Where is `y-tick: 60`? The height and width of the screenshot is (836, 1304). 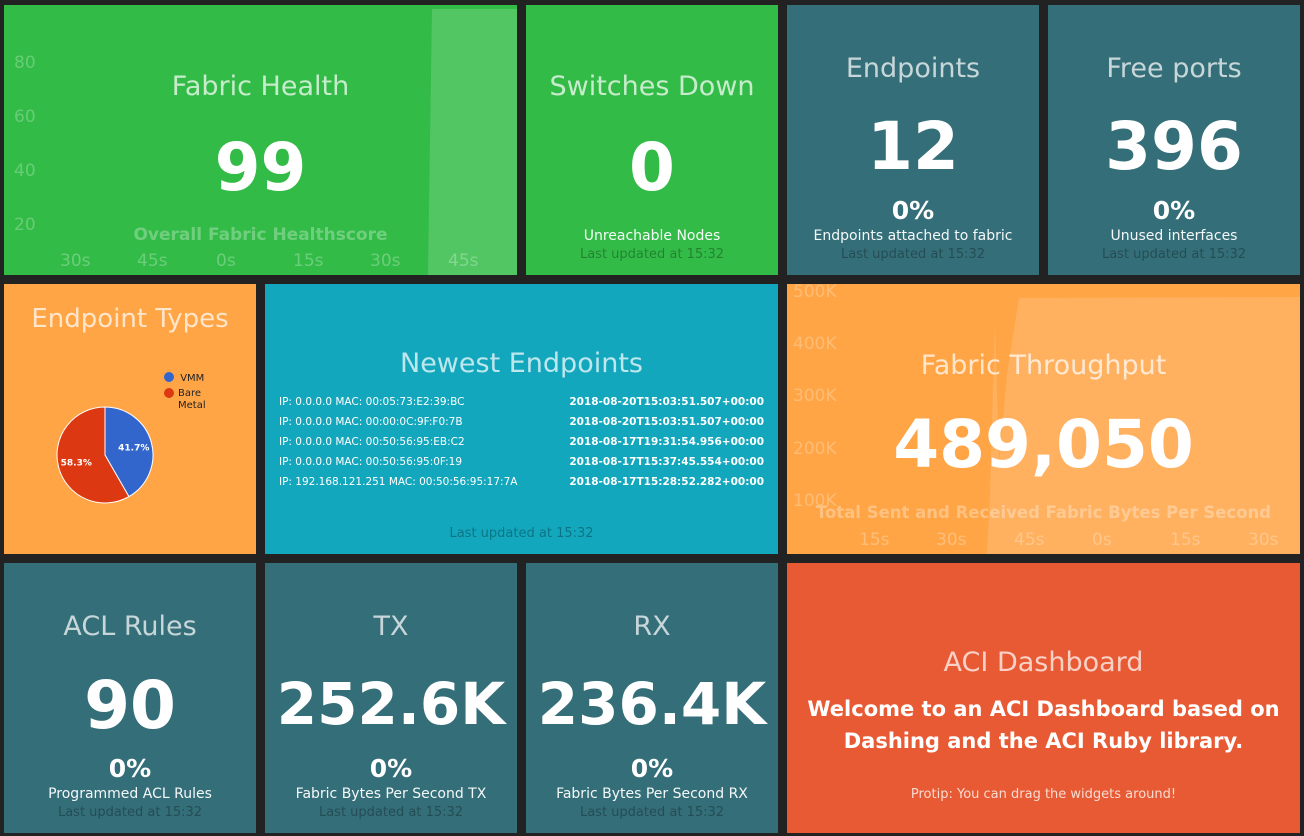
y-tick: 60 is located at coordinates (25, 117).